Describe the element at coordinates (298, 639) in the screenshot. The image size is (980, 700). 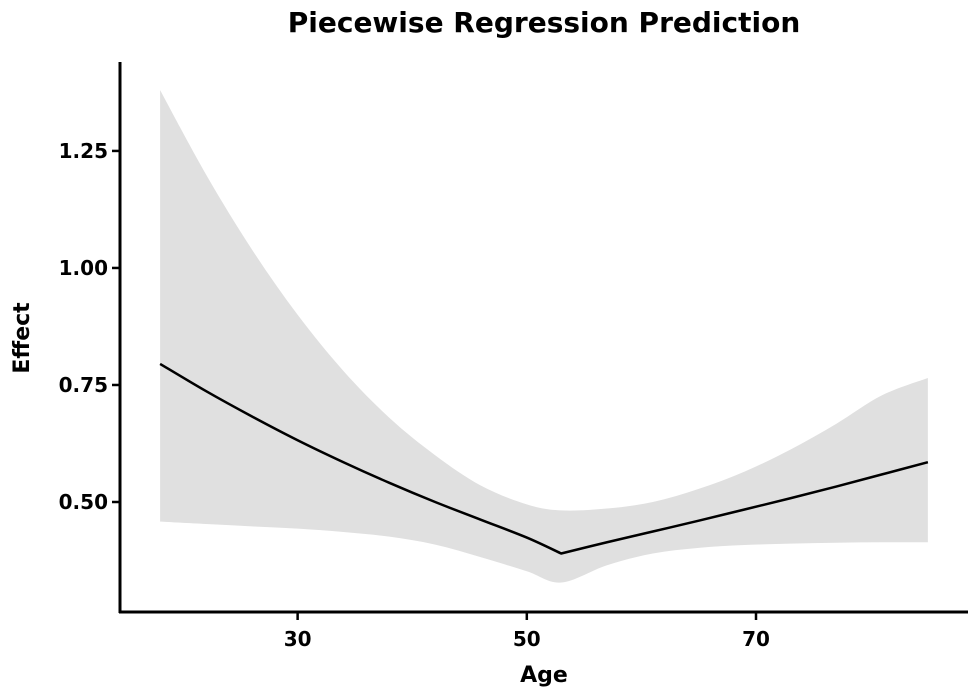
I see `x-tick-label: 30` at that location.